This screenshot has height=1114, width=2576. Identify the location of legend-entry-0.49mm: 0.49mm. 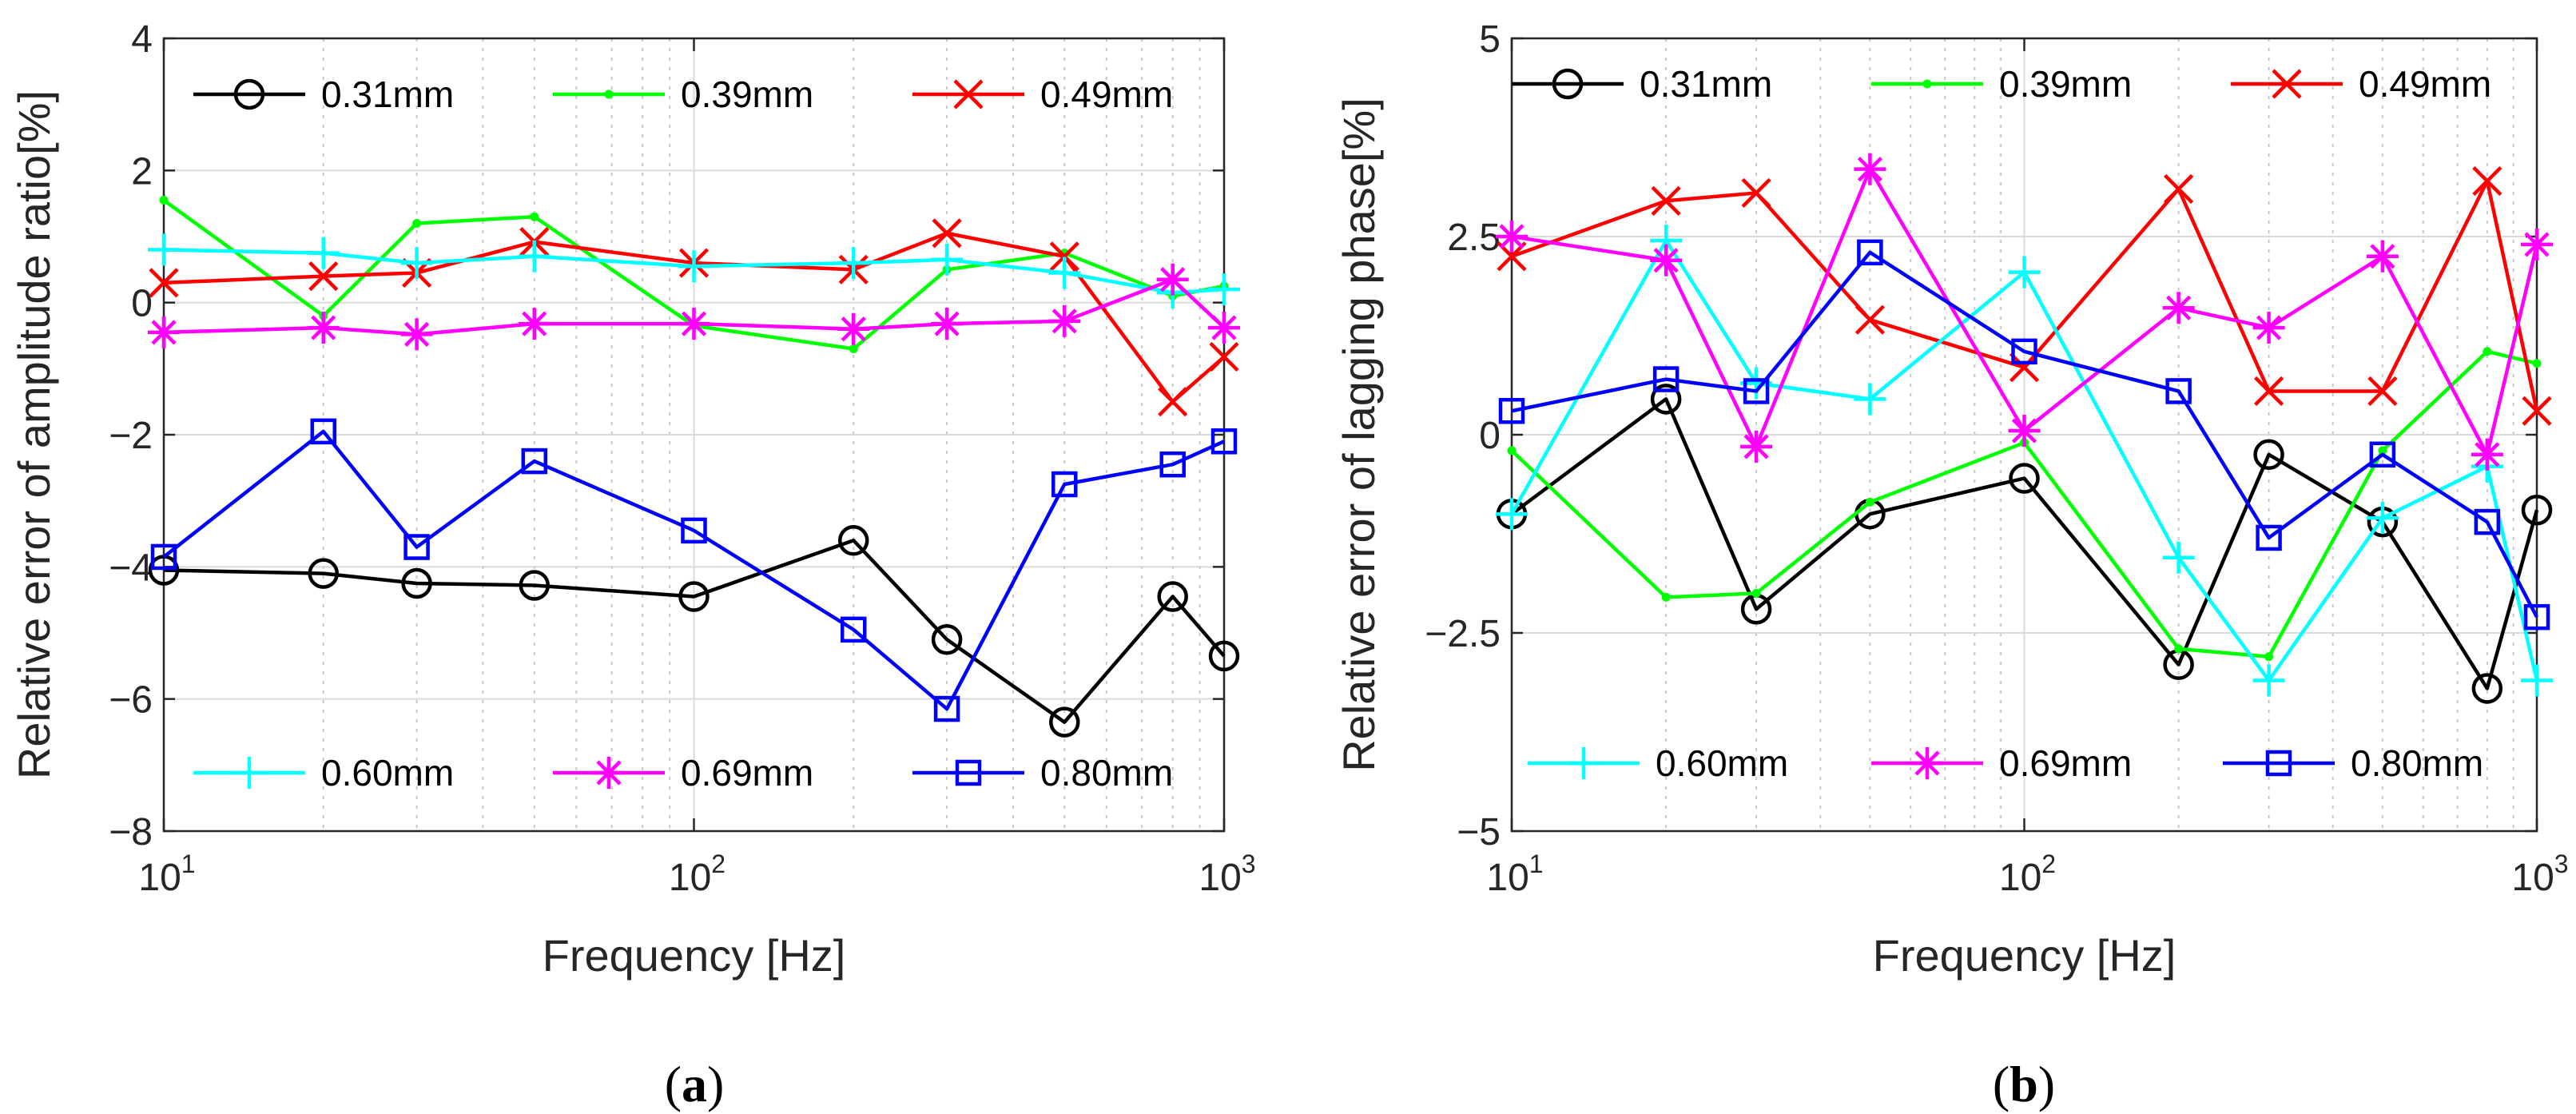
(2361, 84).